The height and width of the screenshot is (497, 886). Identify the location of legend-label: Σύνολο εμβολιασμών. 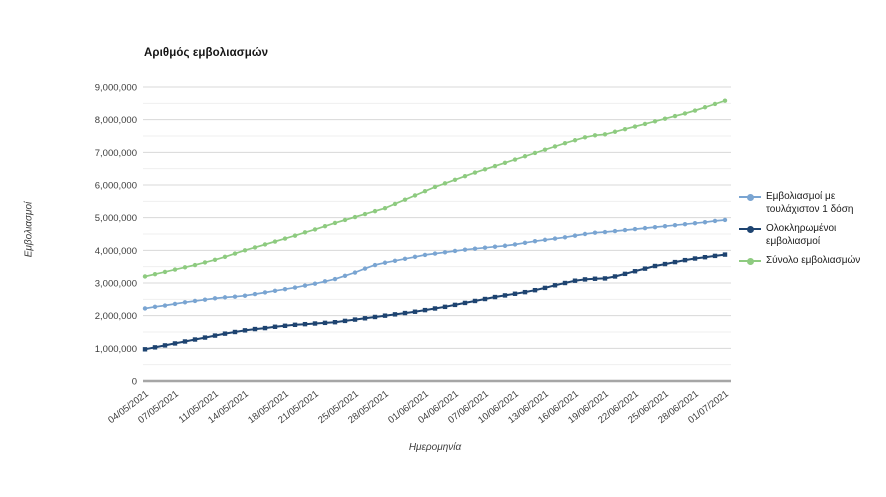
(813, 260).